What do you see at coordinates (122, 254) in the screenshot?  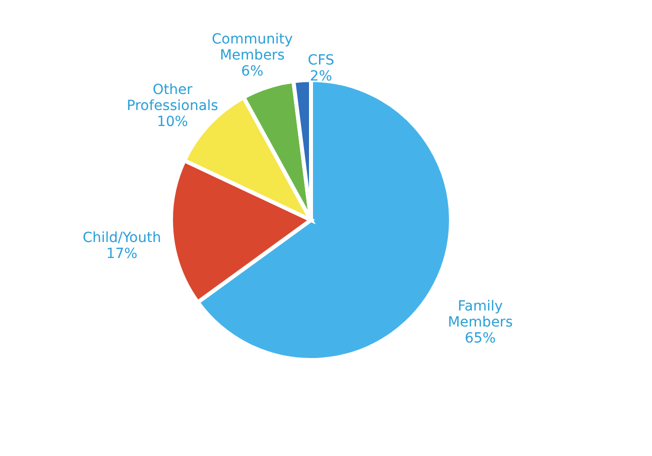 I see `data-label: 17%` at bounding box center [122, 254].